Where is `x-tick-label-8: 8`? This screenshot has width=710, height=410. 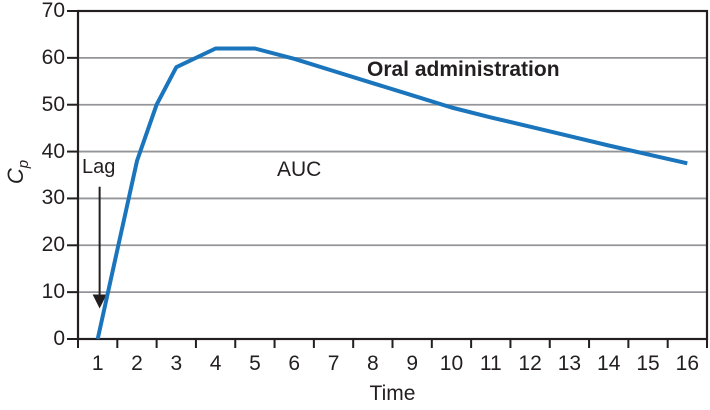
x-tick-label-8: 8 is located at coordinates (373, 363).